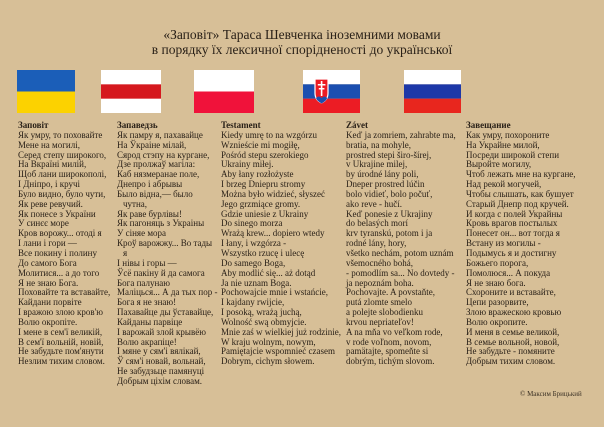  Describe the element at coordinates (508, 134) in the screenshot. I see `poem-line: Как умру, похороните` at that location.